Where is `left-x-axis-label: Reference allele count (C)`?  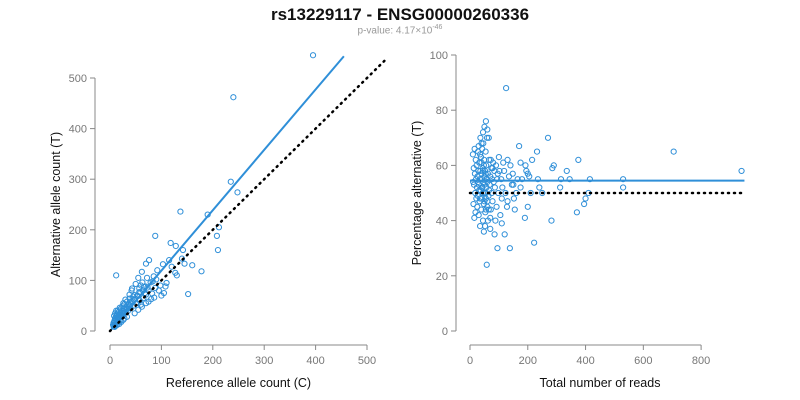
left-x-axis-label: Reference allele count (C) is located at coordinates (238, 383).